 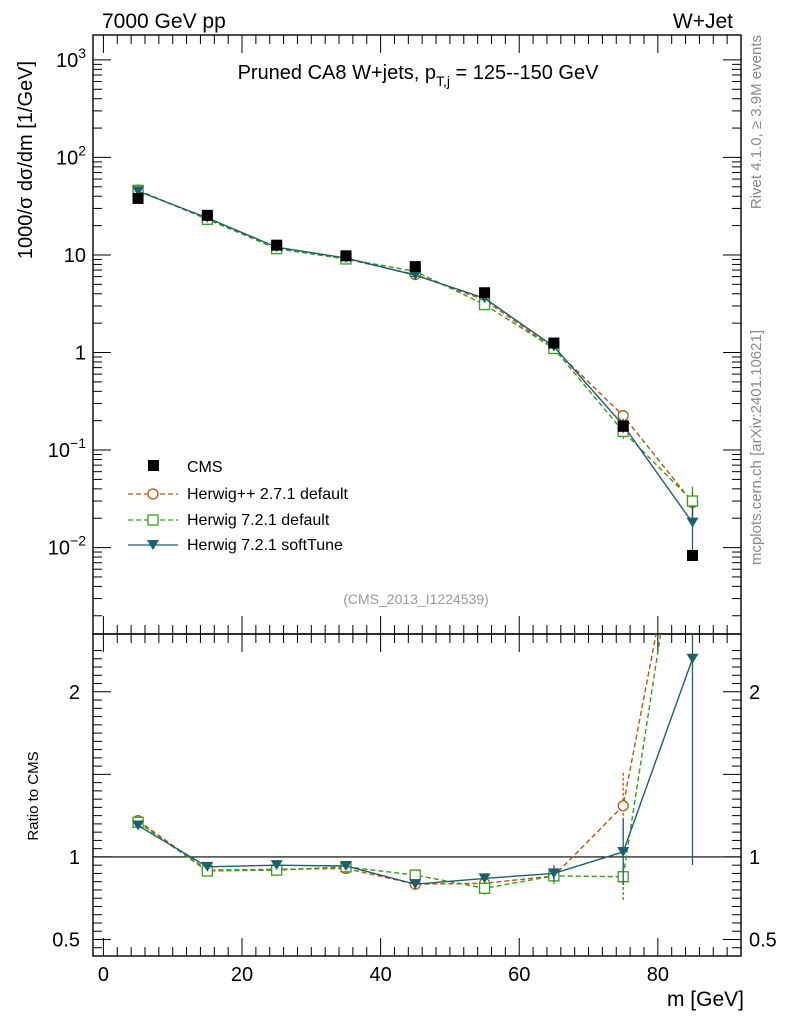 What do you see at coordinates (692, 501) in the screenshot?
I see `main-point-herwig721` at bounding box center [692, 501].